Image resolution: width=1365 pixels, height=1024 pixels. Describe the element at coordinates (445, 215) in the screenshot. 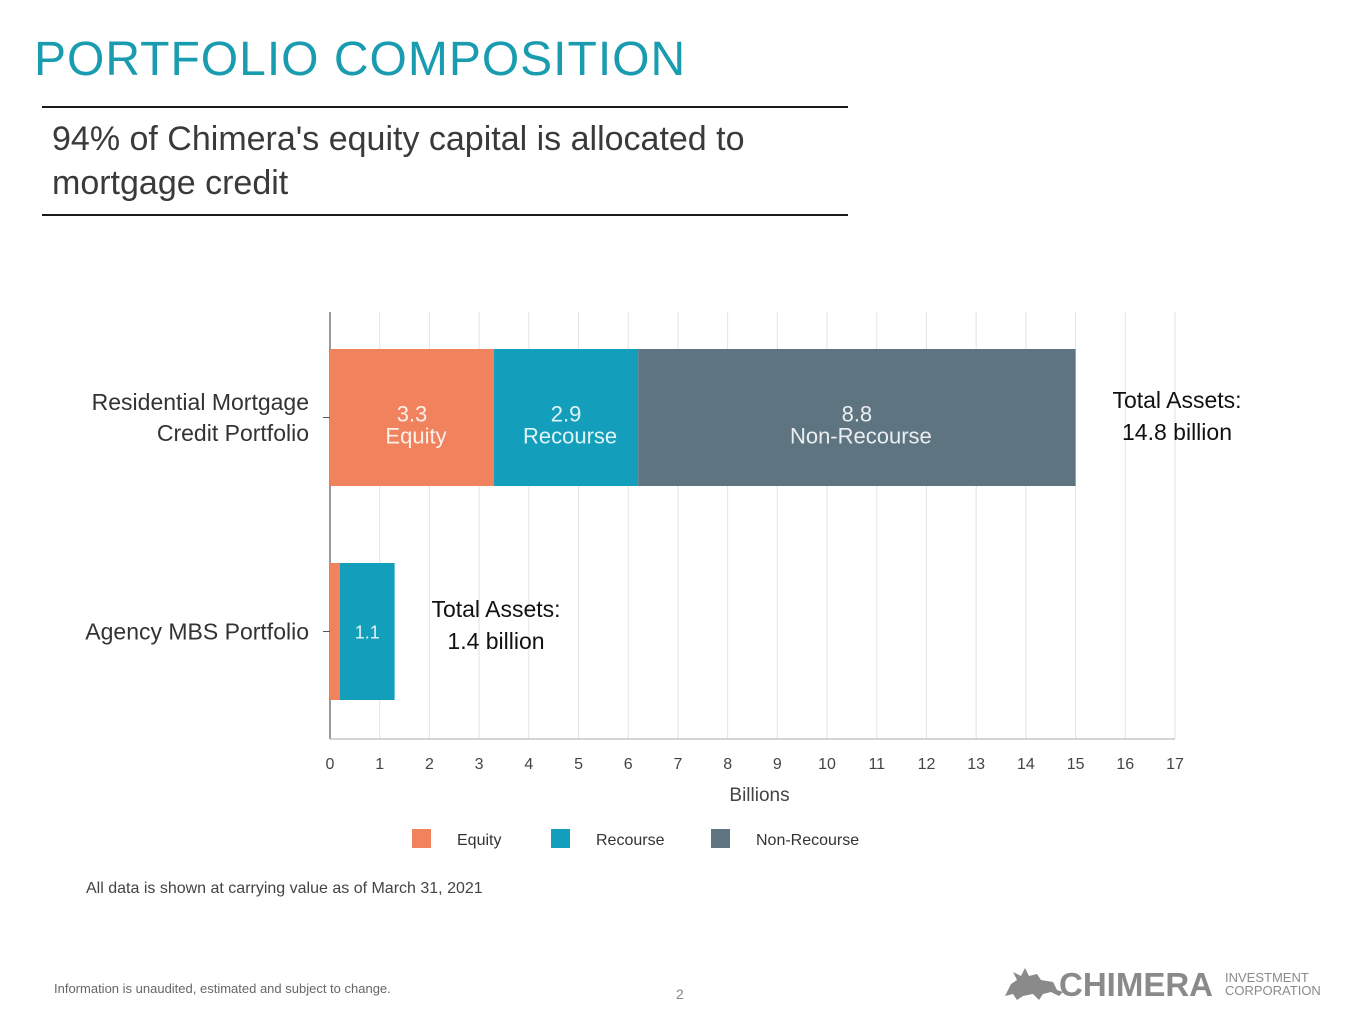

I see `title-divider-bottom` at that location.